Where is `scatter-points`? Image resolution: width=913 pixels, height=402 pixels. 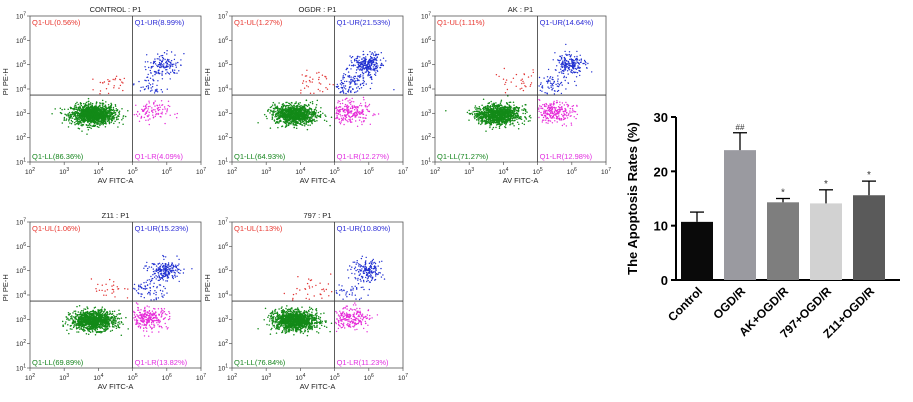
scatter-points is located at coordinates (519, 87).